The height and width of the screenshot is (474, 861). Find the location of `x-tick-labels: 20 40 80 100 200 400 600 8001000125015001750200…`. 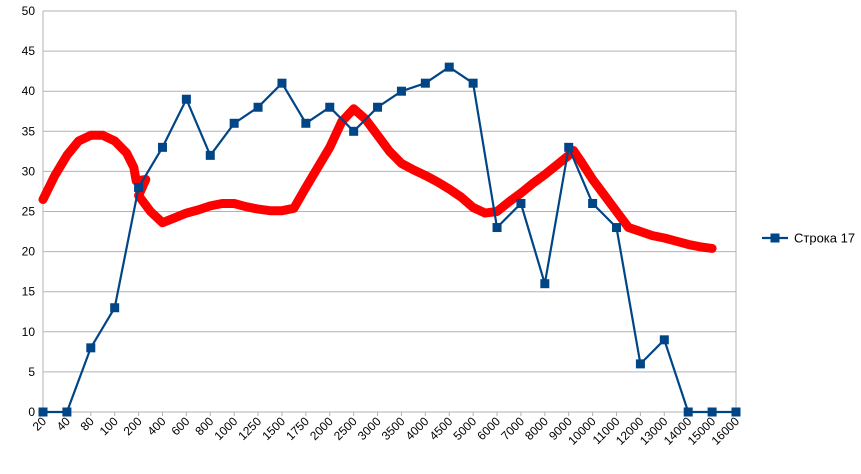

x-tick-labels: 20 40 80 100 200 400 600 8001000125015001750200… is located at coordinates (386, 431).